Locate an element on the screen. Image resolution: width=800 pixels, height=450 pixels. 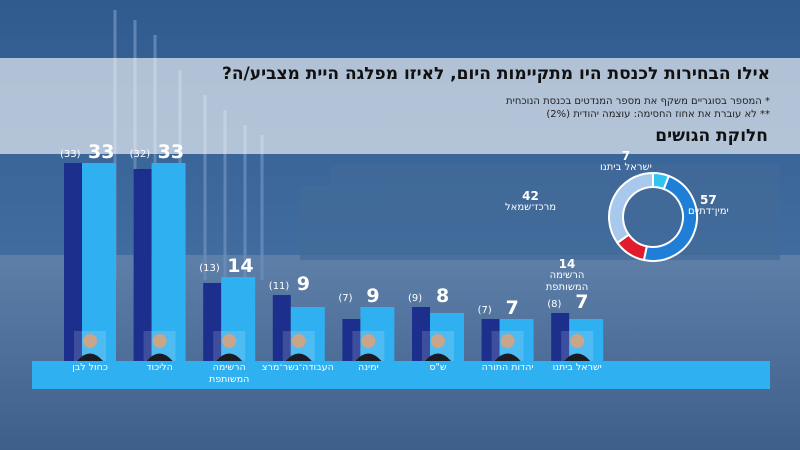
donut-value: 14 is located at coordinates (567, 264).